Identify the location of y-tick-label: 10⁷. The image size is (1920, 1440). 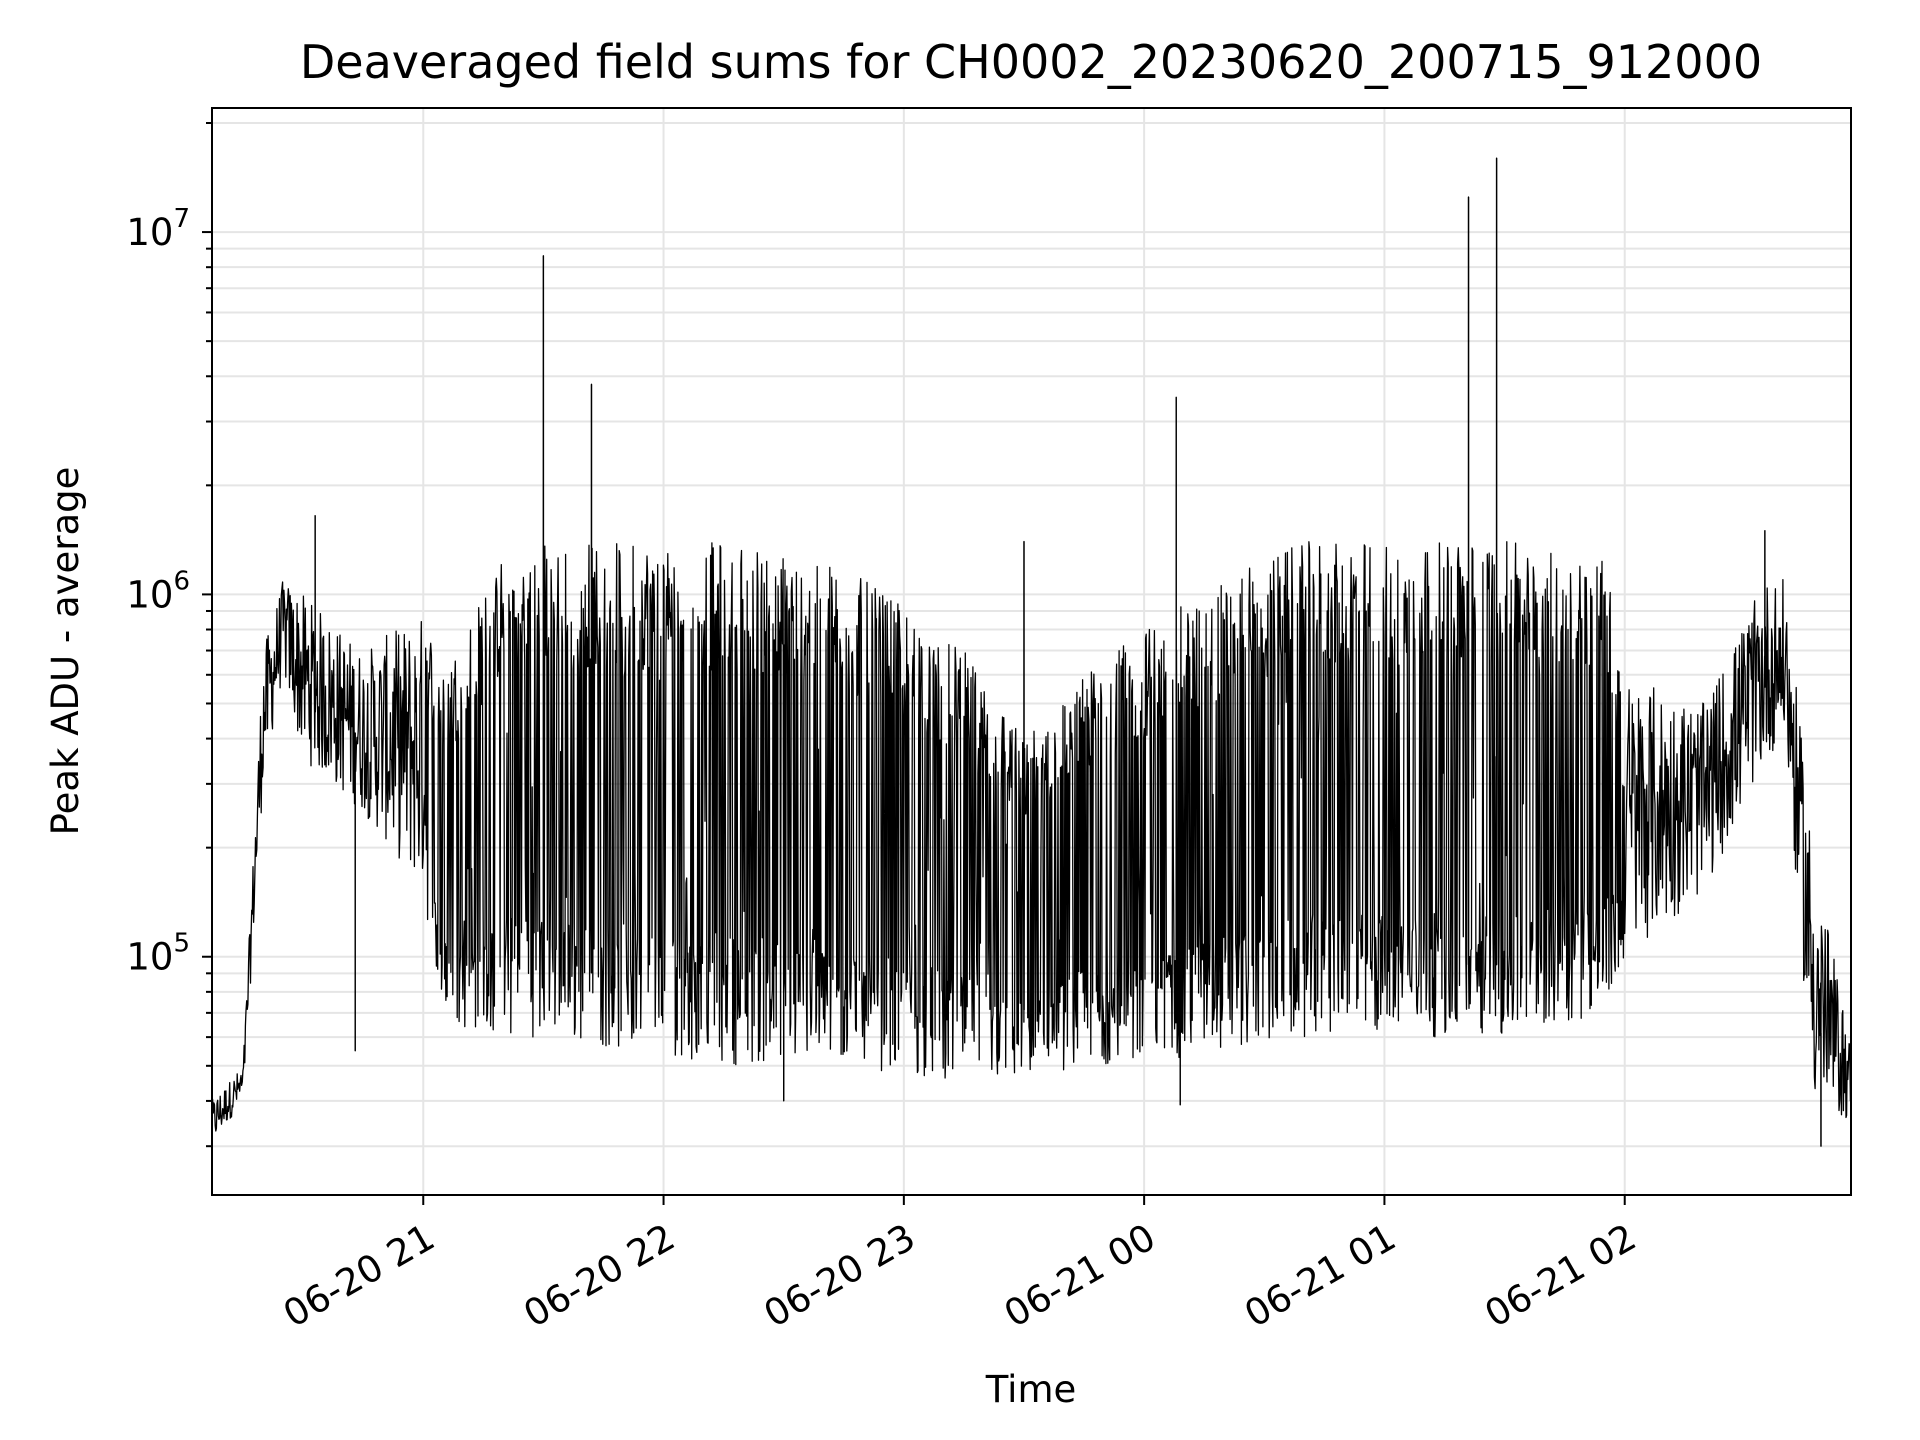
(158, 229).